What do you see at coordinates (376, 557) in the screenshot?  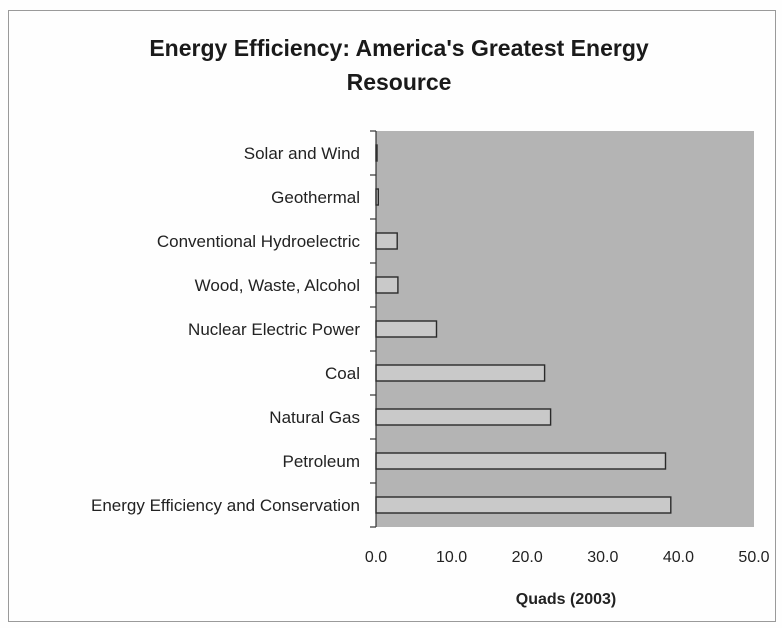 I see `x-tick-label-0: 0.0` at bounding box center [376, 557].